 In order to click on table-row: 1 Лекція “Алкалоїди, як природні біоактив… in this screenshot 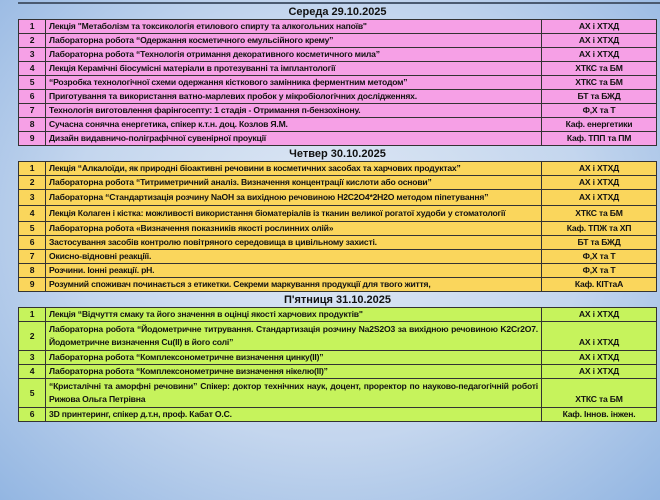, I will do `click(337, 168)`.